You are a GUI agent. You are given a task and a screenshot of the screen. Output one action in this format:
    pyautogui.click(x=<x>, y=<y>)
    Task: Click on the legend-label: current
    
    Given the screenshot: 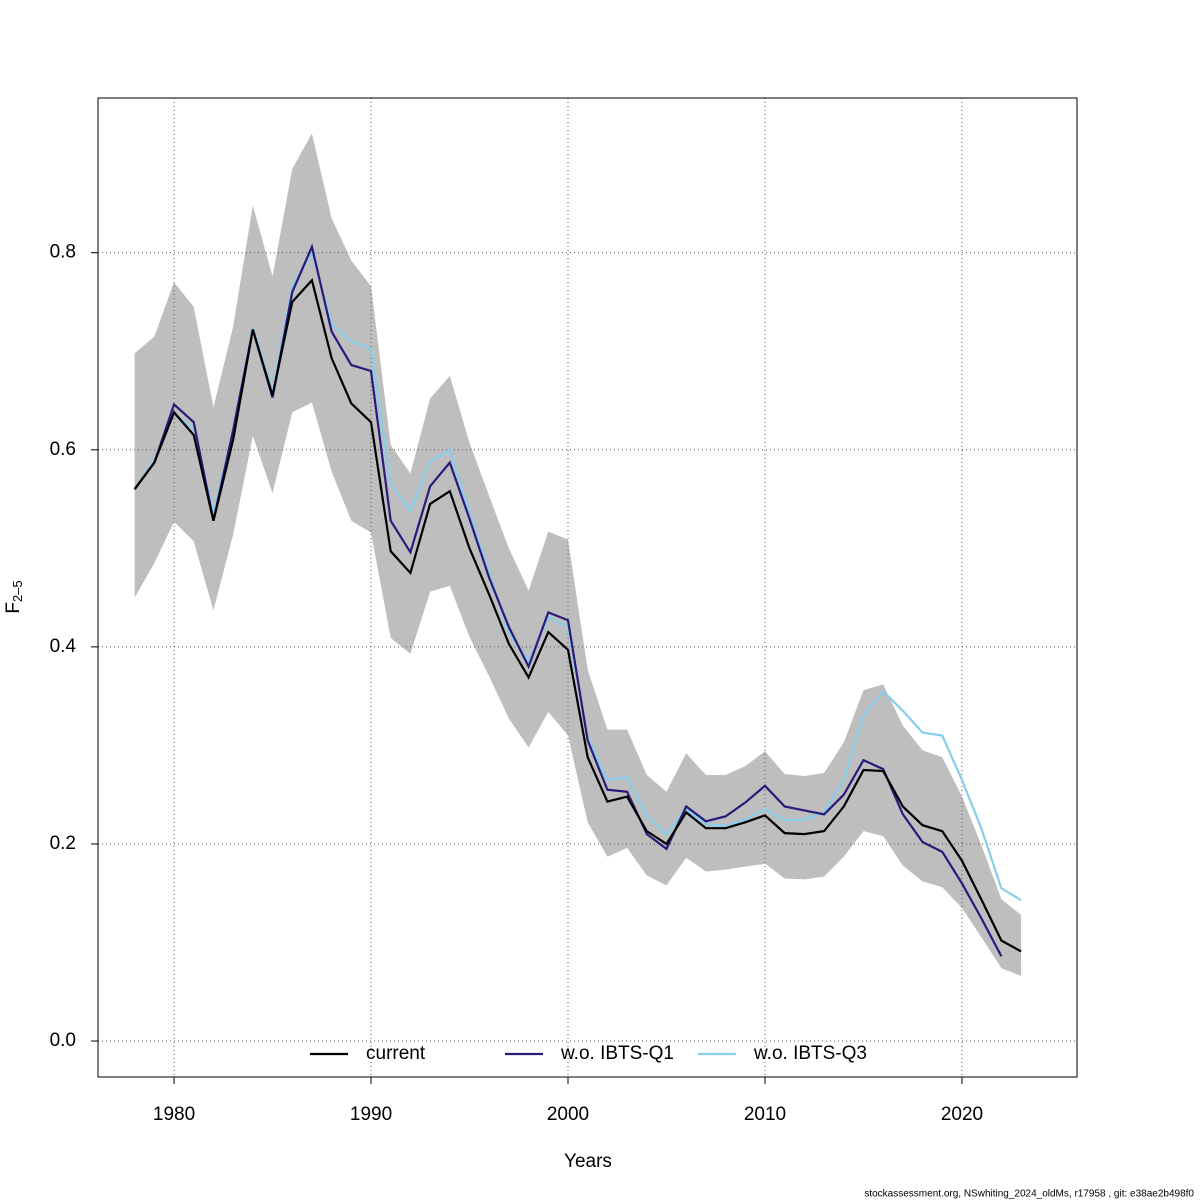 What is the action you would take?
    pyautogui.click(x=396, y=1053)
    